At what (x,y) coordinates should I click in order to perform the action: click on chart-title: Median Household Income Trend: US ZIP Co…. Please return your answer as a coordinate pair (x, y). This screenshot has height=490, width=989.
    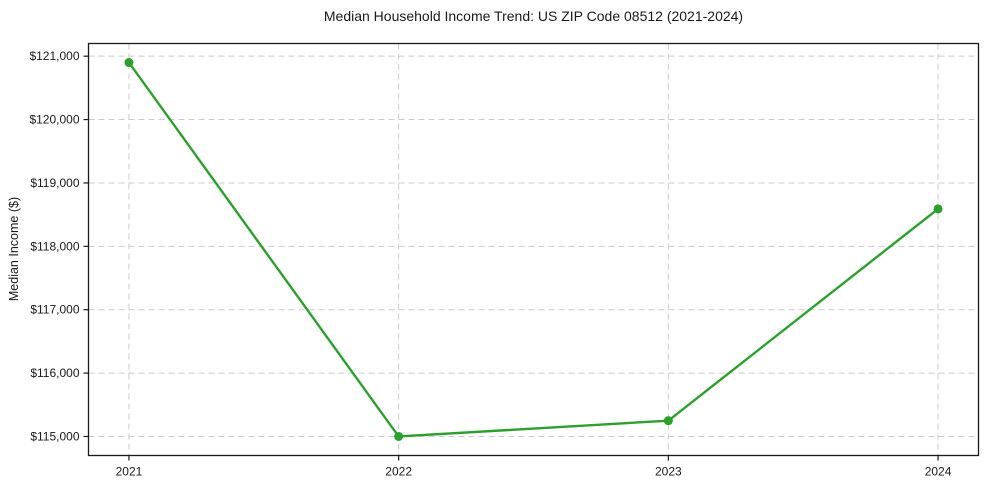
    Looking at the image, I should click on (533, 16).